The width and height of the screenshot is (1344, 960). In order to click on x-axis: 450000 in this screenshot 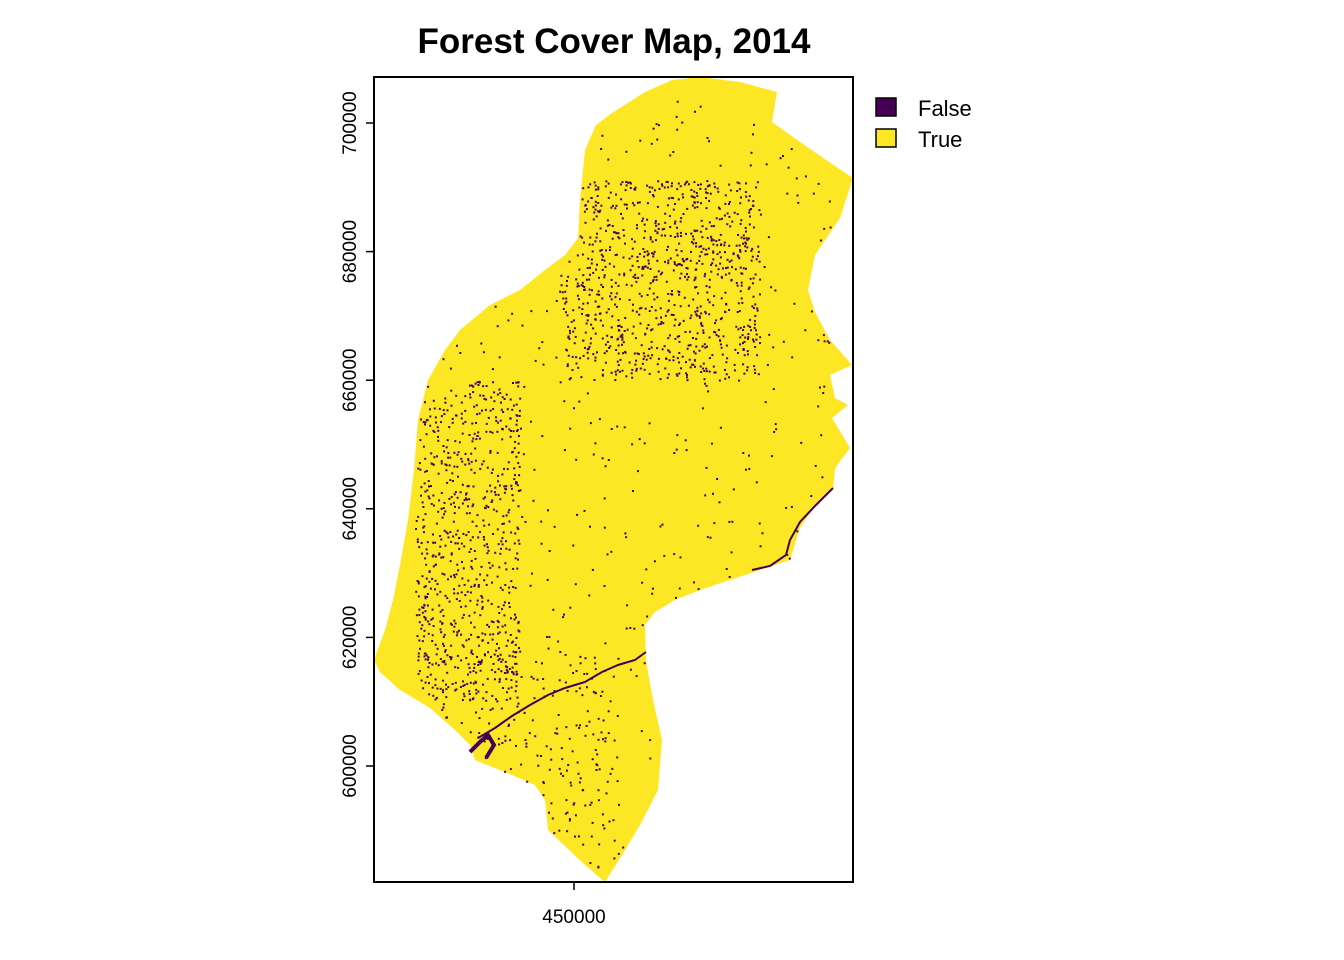, I will do `click(574, 905)`.